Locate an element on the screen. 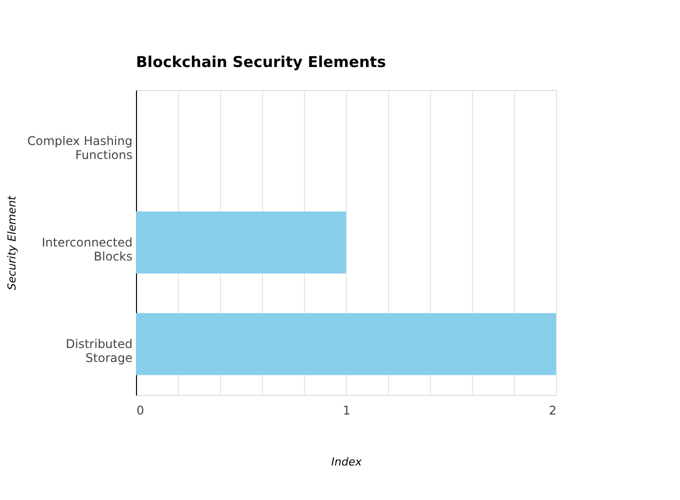  x-tick-label: 2 is located at coordinates (552, 411).